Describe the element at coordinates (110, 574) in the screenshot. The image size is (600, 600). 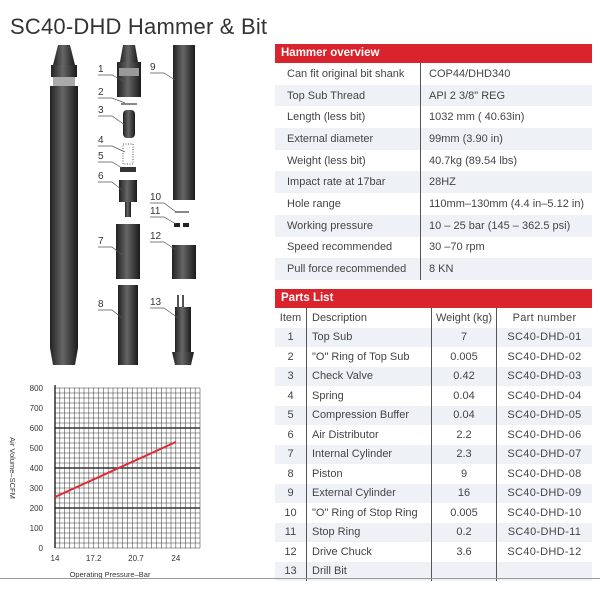
I see `x-axis-label: Operating Pressure–Bar` at that location.